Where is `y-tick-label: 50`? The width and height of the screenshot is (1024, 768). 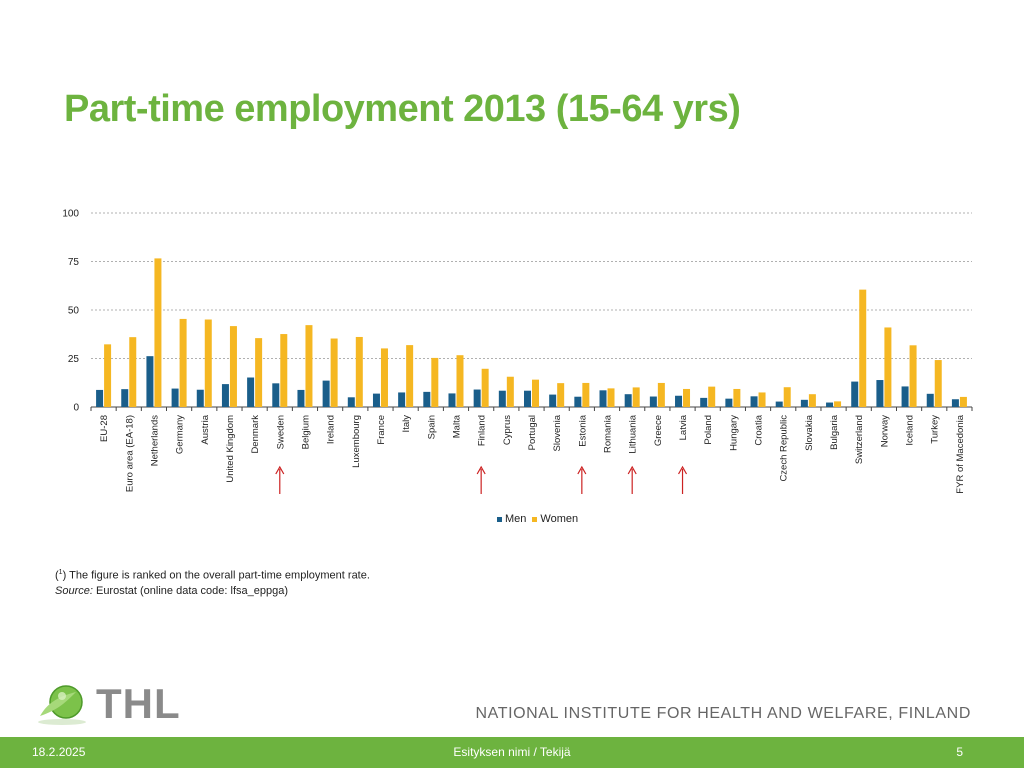 y-tick-label: 50 is located at coordinates (74, 311).